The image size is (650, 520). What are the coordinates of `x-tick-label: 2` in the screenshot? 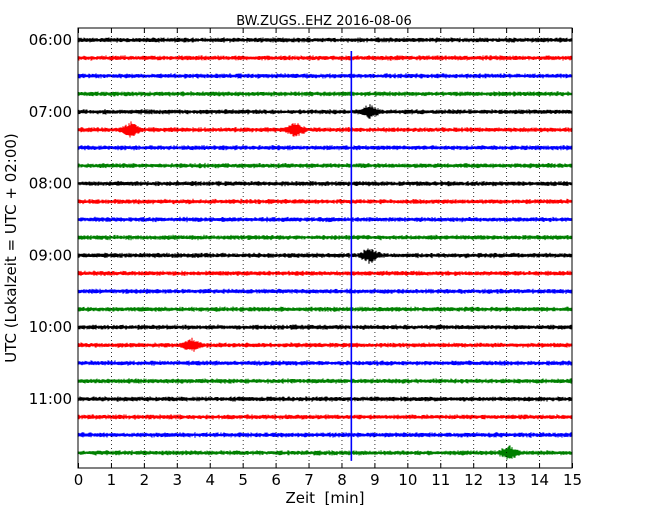 It's located at (145, 480).